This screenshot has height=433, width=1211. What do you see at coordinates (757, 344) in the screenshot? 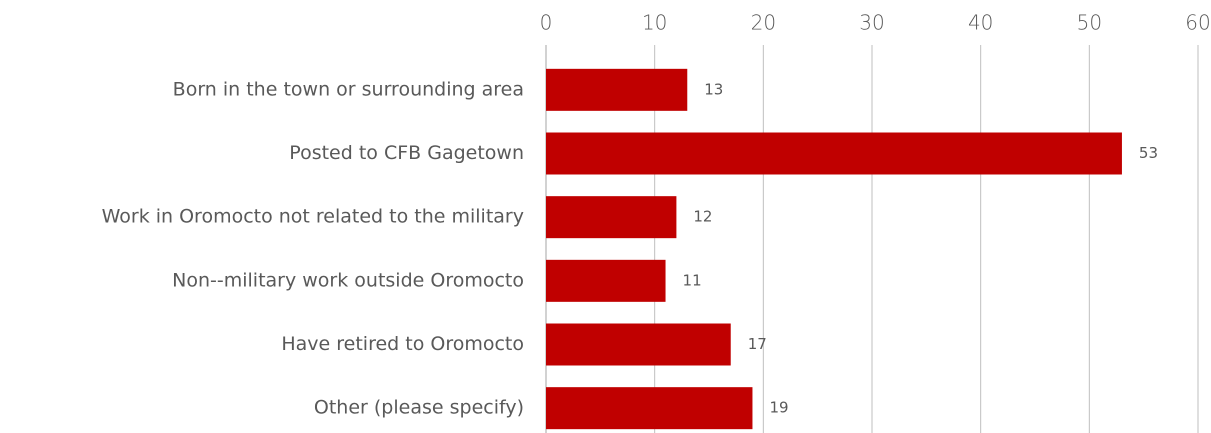
I see `value-label: 17` at bounding box center [757, 344].